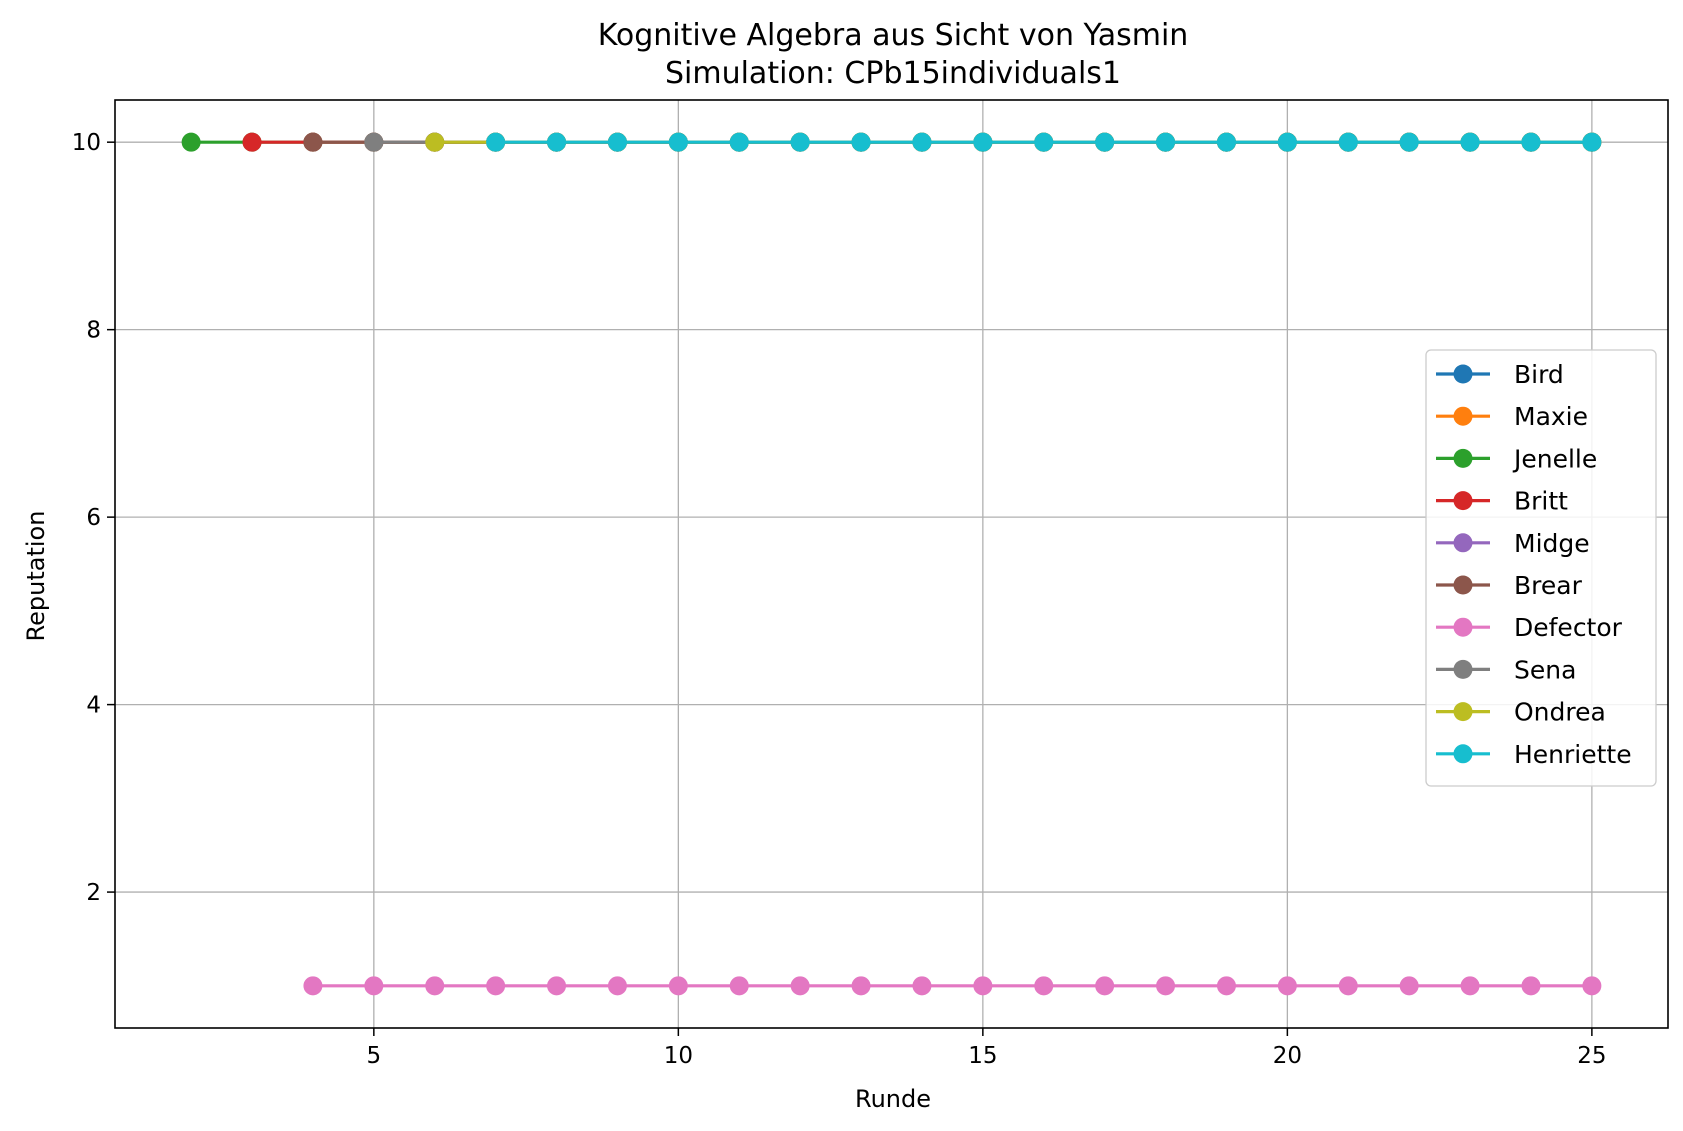  Describe the element at coordinates (678, 1056) in the screenshot. I see `x-tick-label: 10` at that location.